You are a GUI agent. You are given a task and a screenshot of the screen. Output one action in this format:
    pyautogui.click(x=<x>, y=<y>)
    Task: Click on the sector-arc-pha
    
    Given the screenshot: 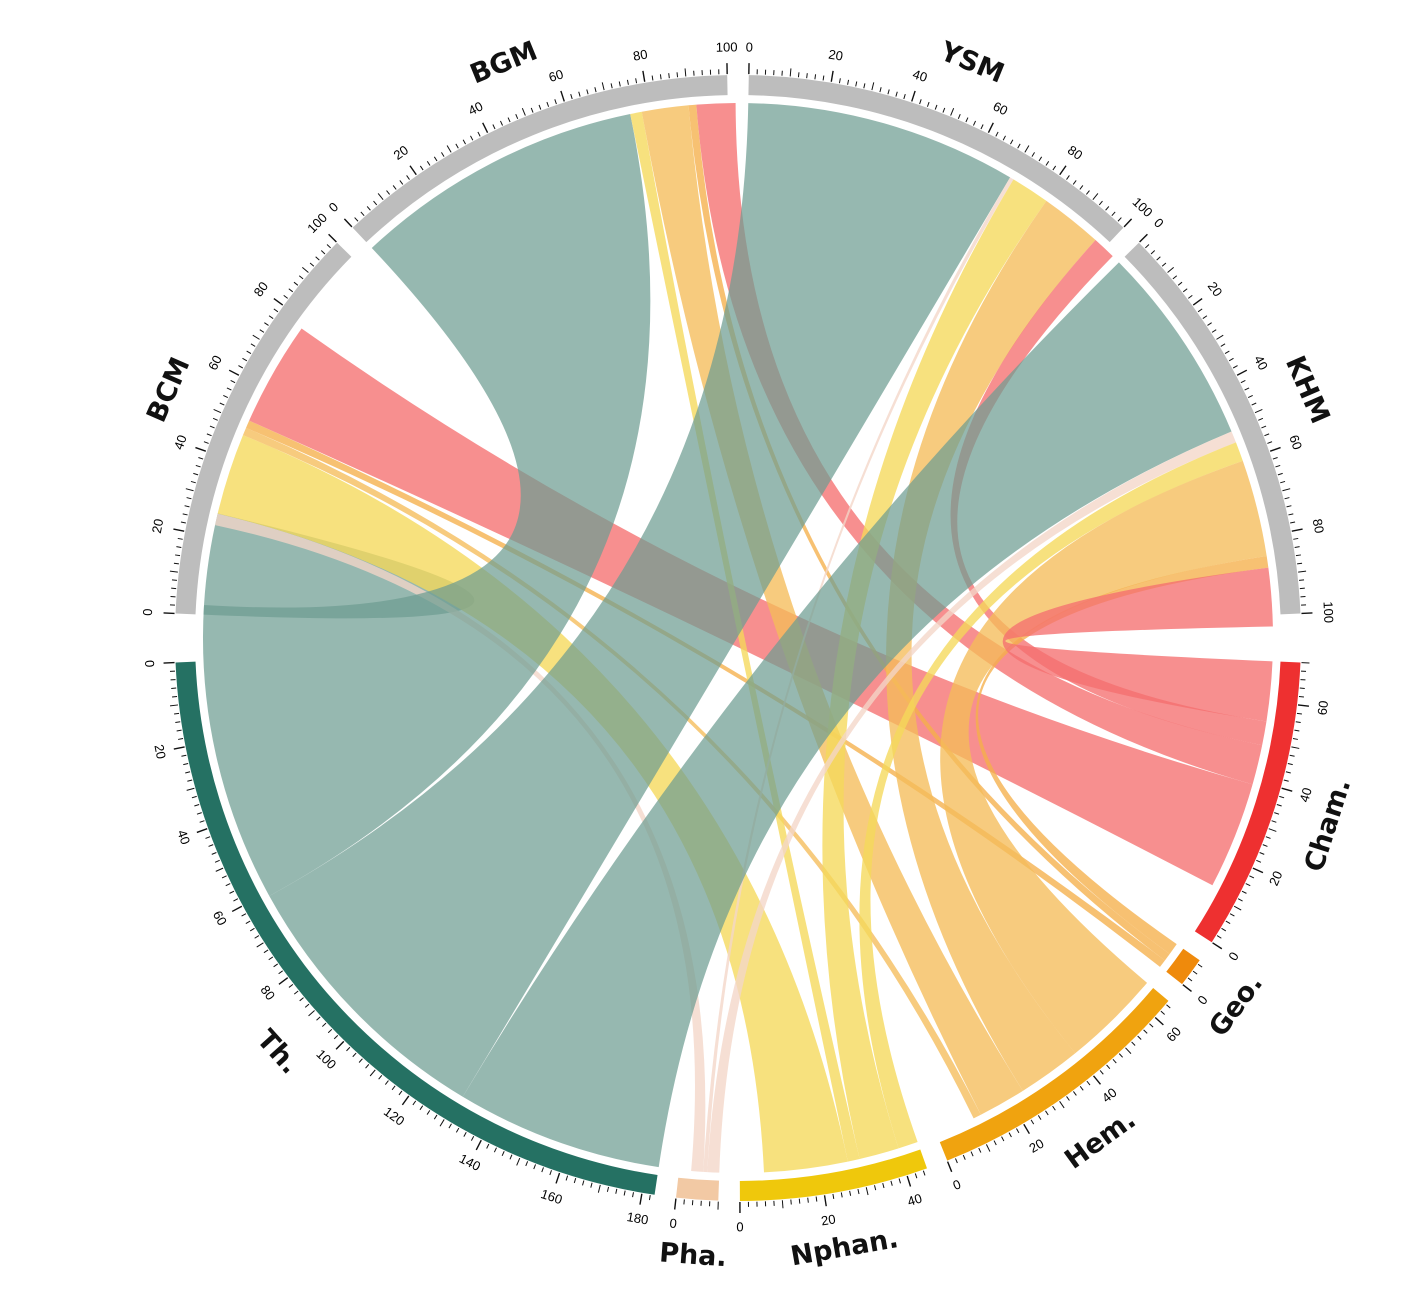 What is the action you would take?
    pyautogui.click(x=697, y=1189)
    